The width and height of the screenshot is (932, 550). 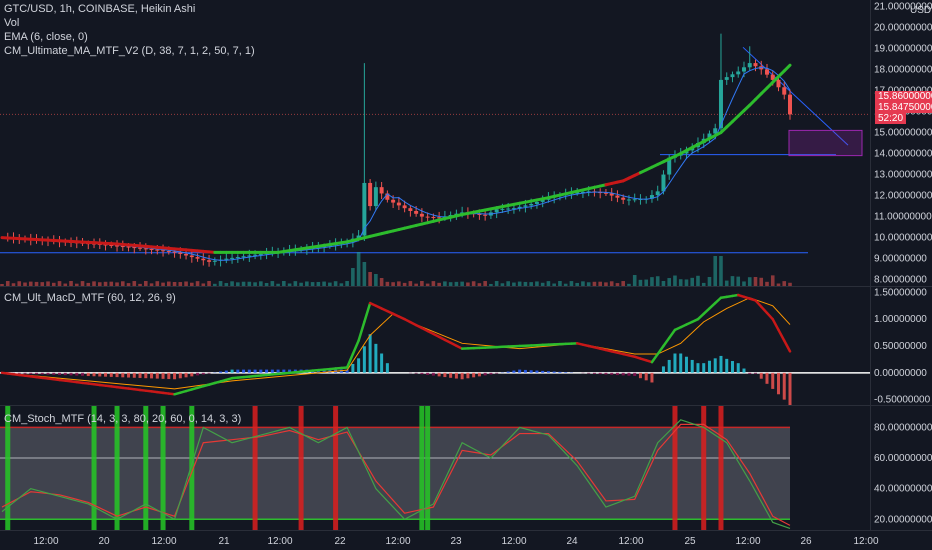 I want to click on symbol-title: GTC/USD, 1h, COINBASE, Heikin Ashi, so click(x=100, y=9).